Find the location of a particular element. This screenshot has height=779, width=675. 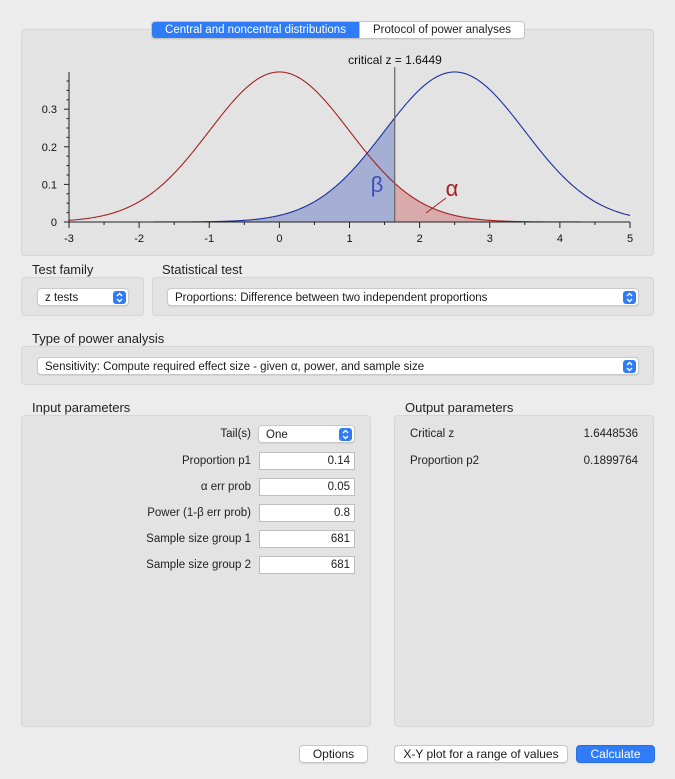

beta-symbol: β is located at coordinates (377, 184).